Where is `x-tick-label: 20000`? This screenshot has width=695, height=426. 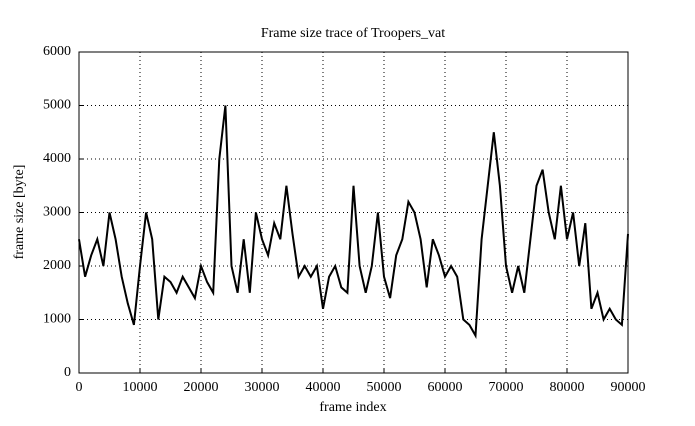 x-tick-label: 20000 is located at coordinates (201, 387).